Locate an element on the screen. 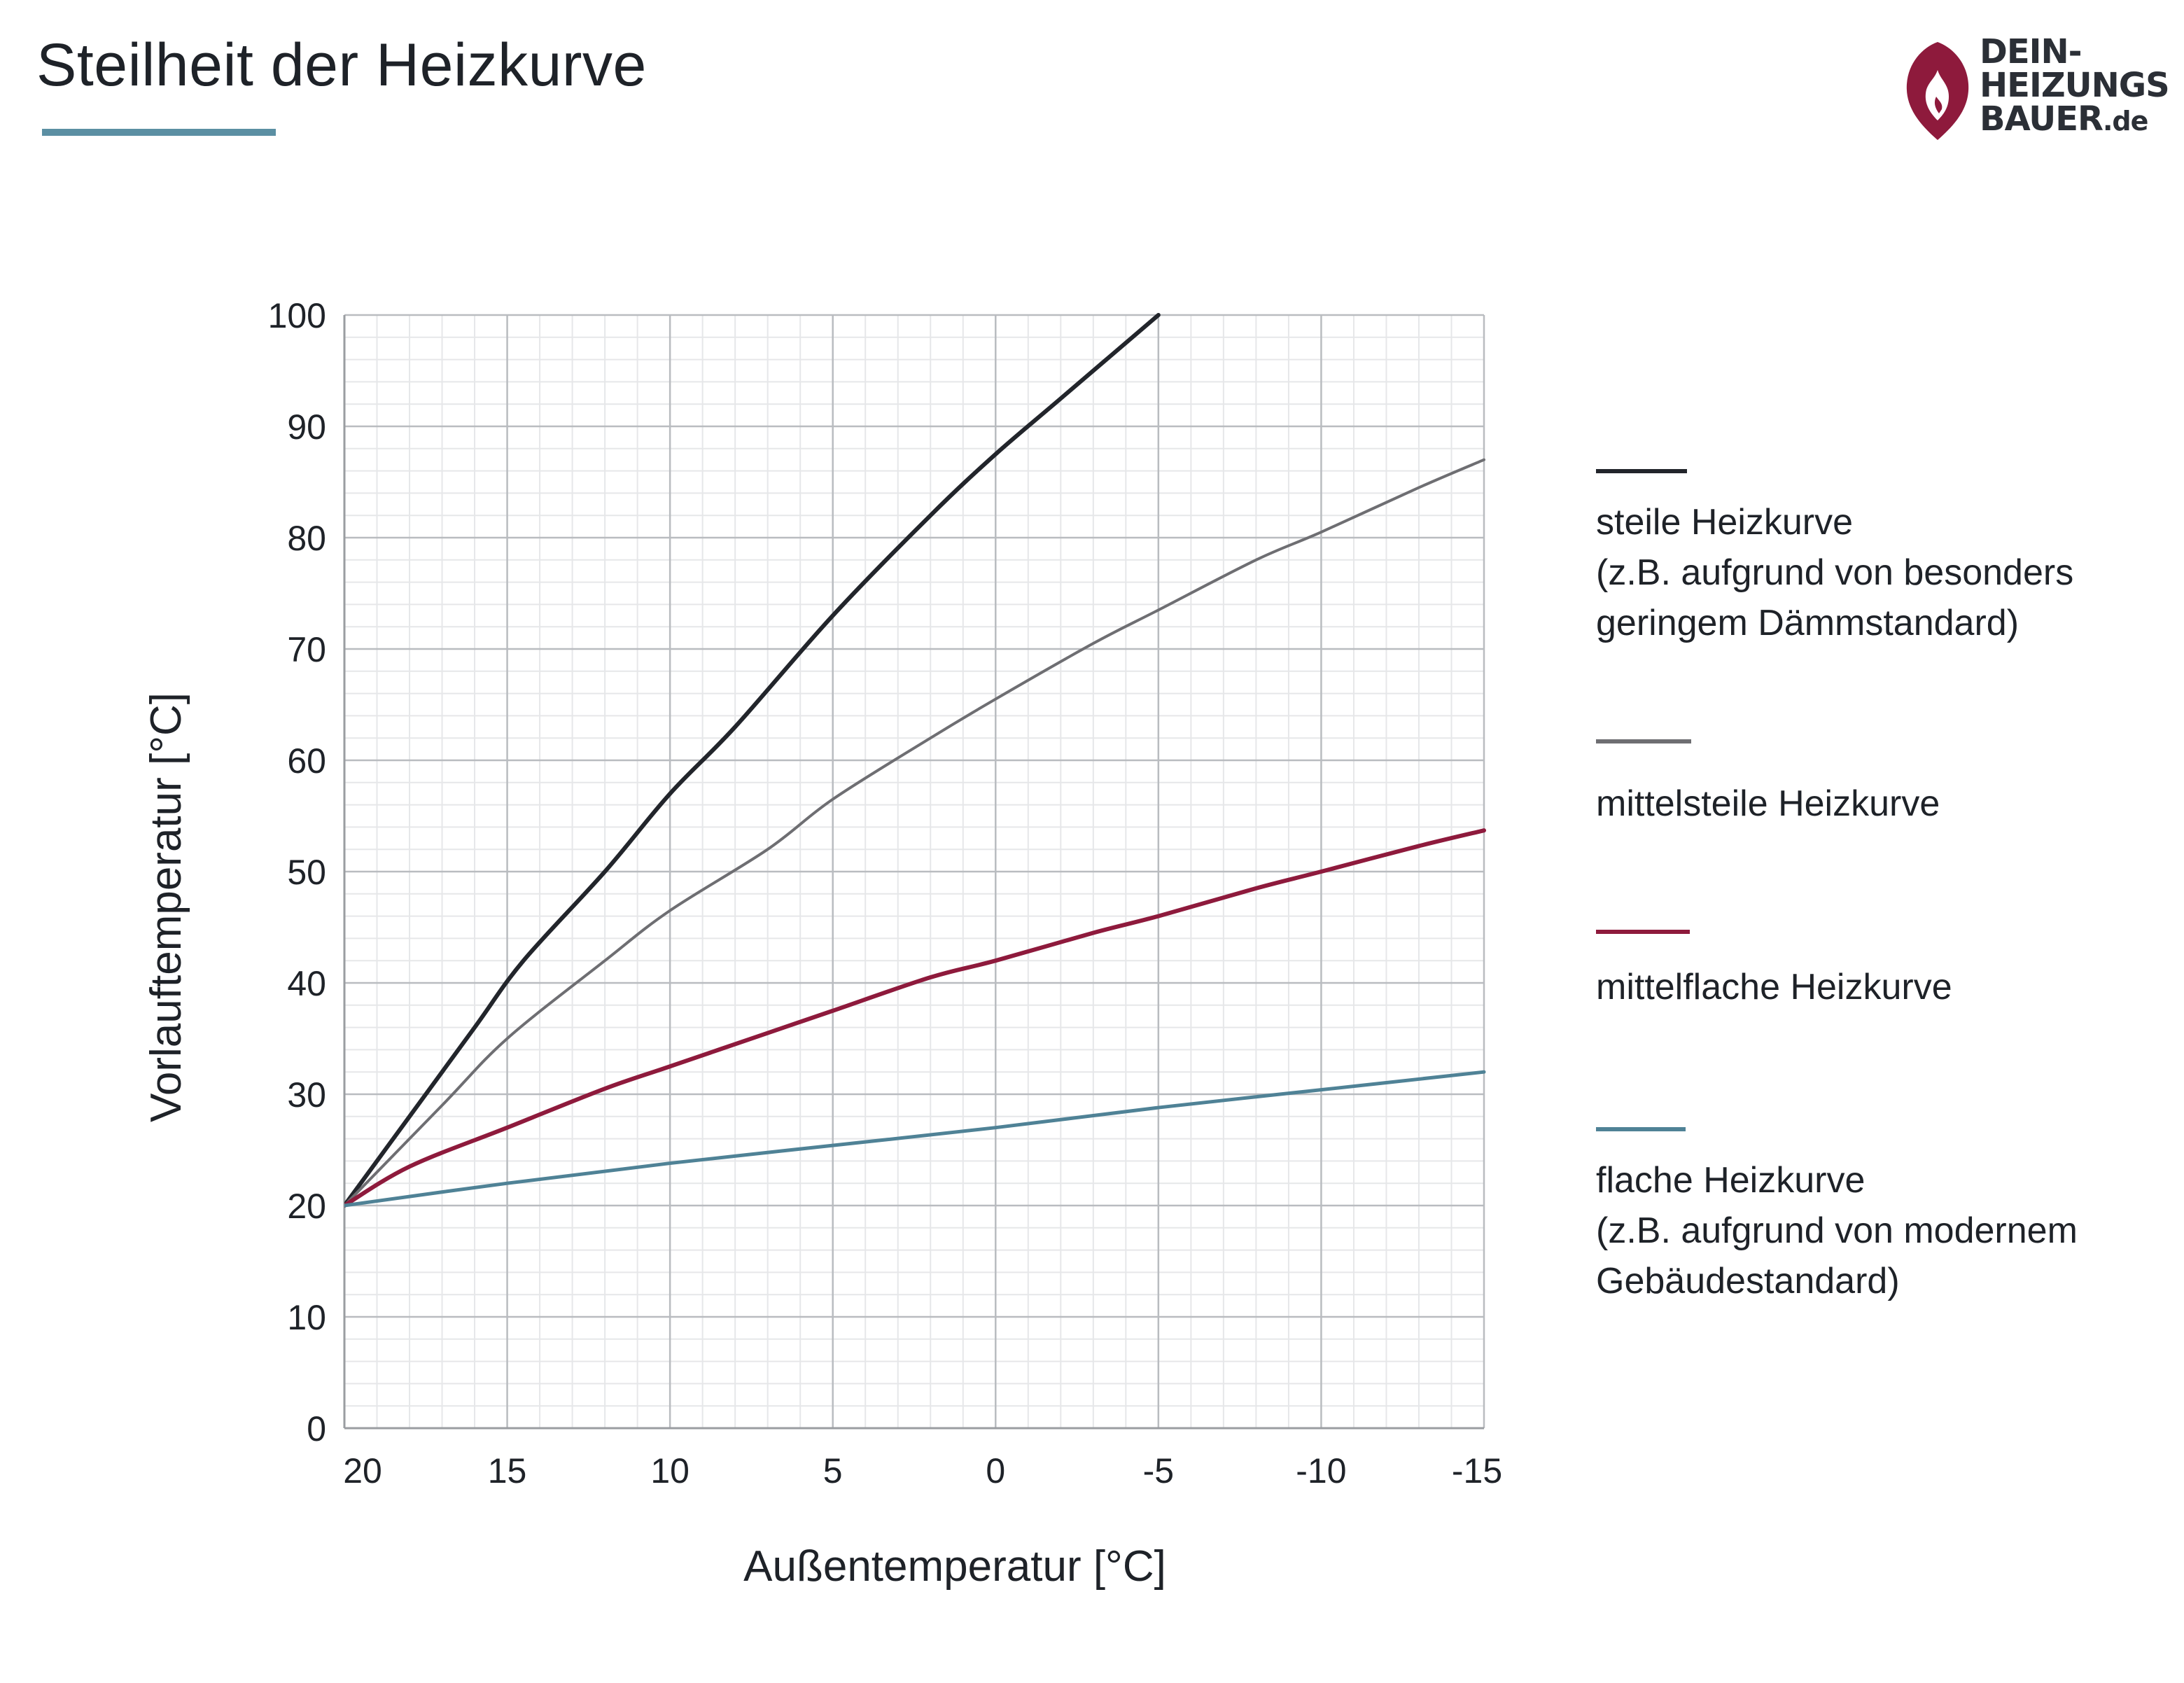  x-tick-label: -10 is located at coordinates (1321, 1470).